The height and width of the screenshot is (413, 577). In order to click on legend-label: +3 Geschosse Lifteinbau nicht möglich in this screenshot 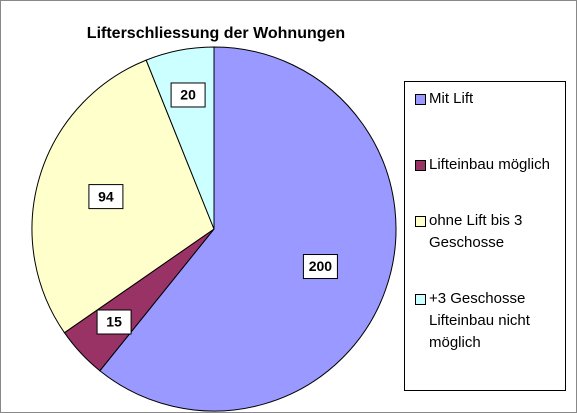, I will do `click(479, 320)`.